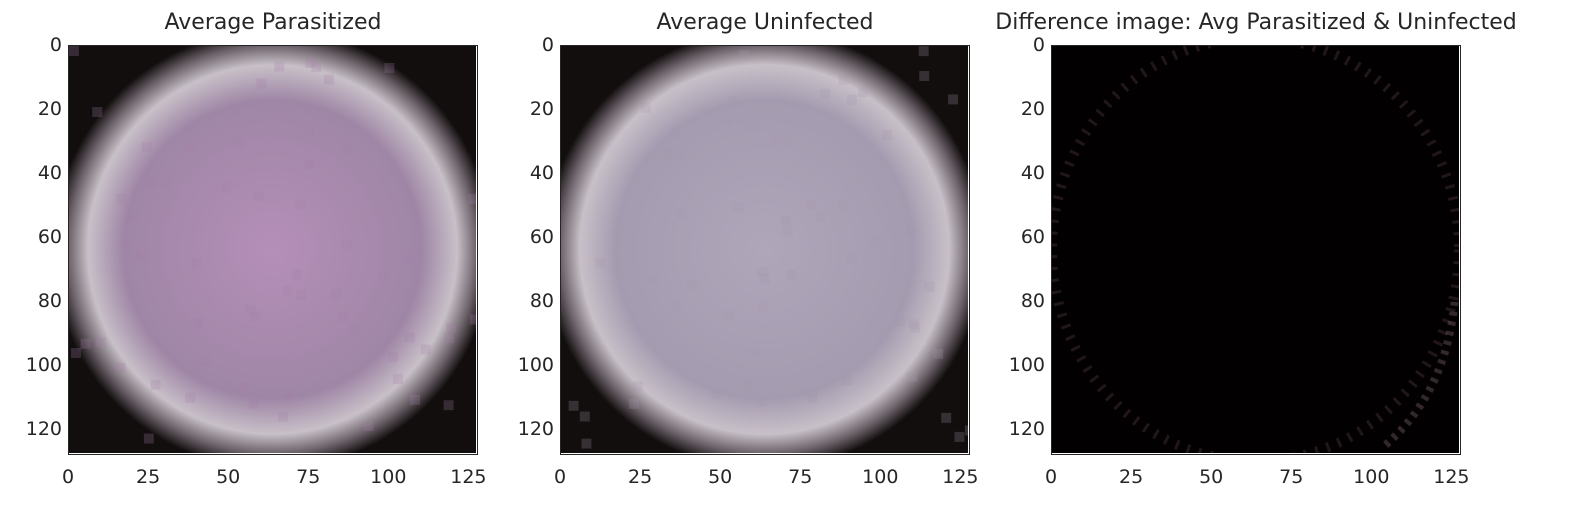 Image resolution: width=1571 pixels, height=506 pixels. What do you see at coordinates (49, 173) in the screenshot?
I see `y-tick-label: 40` at bounding box center [49, 173].